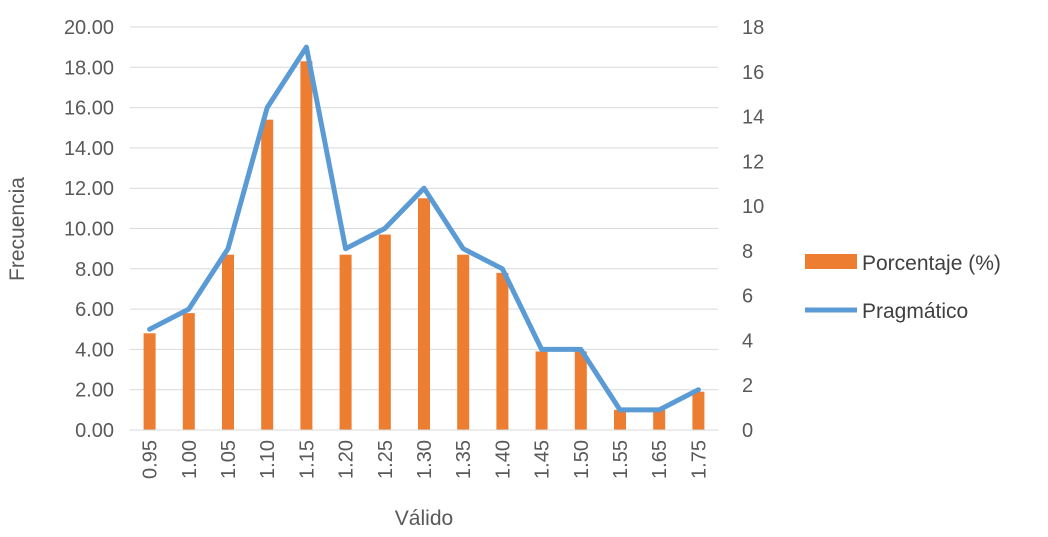 This screenshot has width=1048, height=537. Describe the element at coordinates (307, 459) in the screenshot. I see `x-tick-label: 1.15` at that location.